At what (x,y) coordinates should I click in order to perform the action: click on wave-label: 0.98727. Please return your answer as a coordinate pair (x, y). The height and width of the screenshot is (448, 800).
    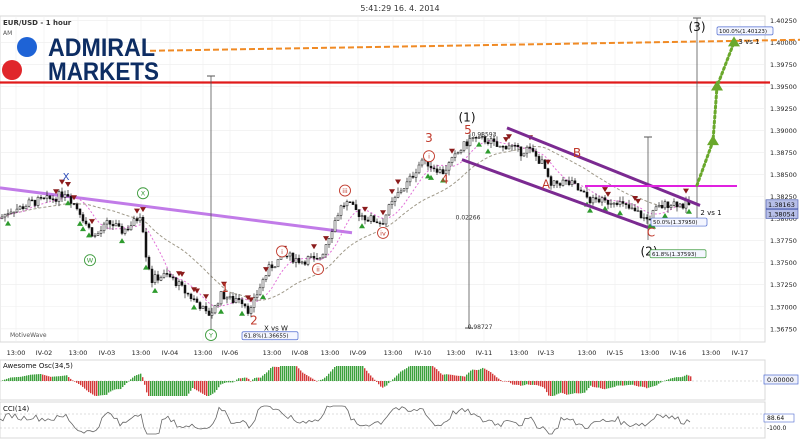
    Looking at the image, I should click on (480, 327).